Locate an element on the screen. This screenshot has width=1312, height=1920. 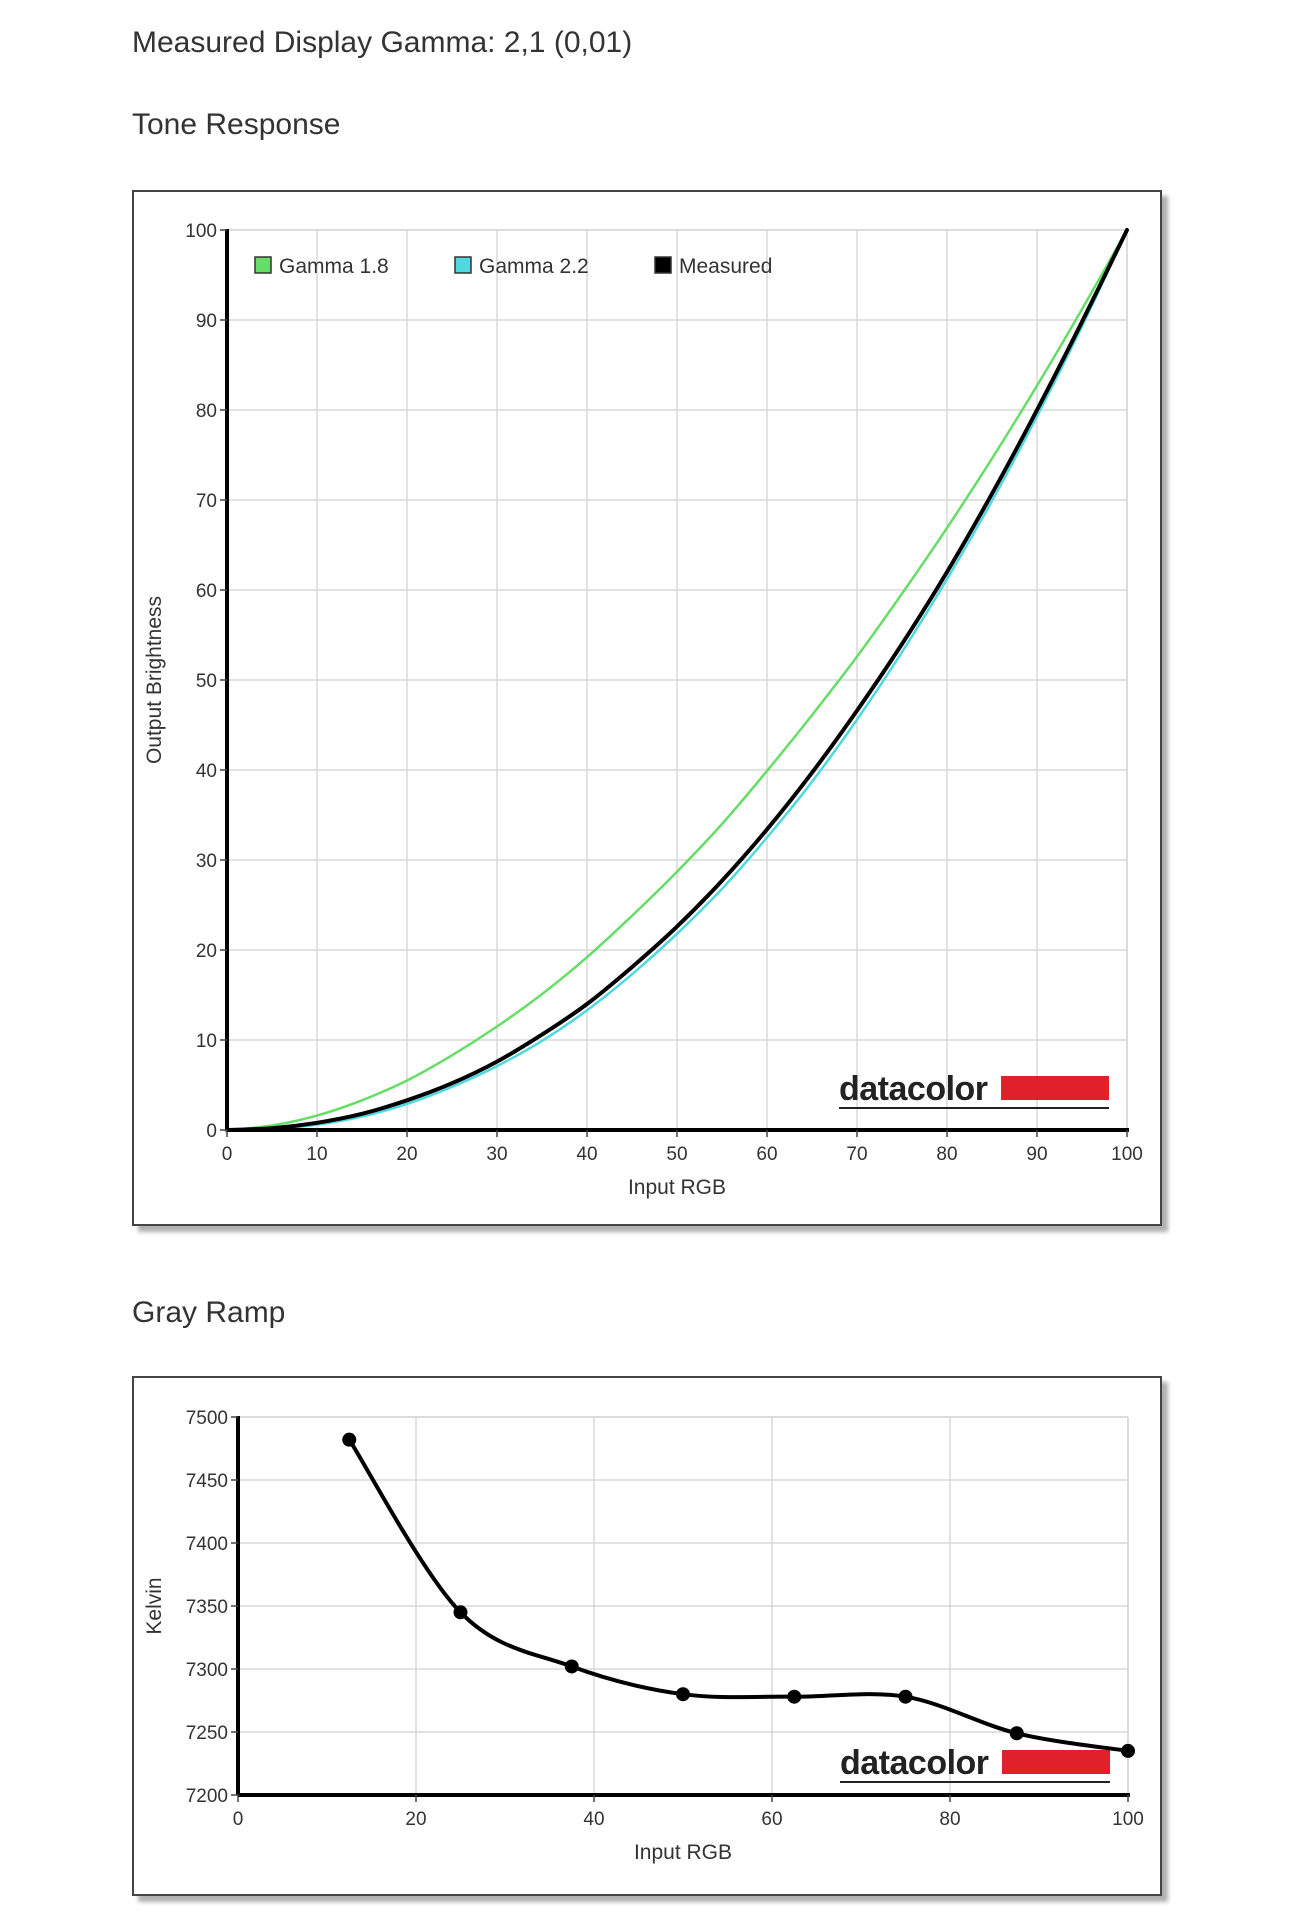
x-tick-label: 30 is located at coordinates (496, 1154).